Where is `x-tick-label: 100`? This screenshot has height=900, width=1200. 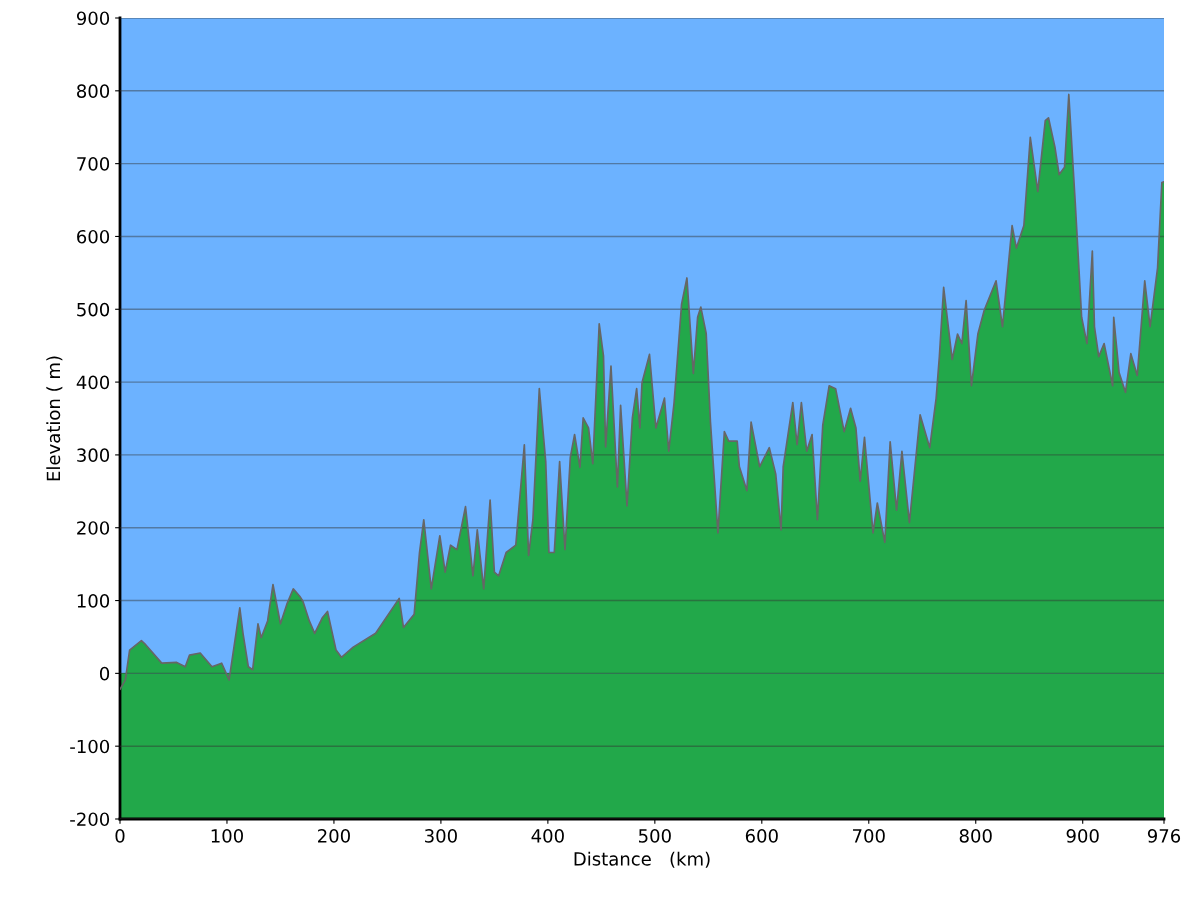 x-tick-label: 100 is located at coordinates (227, 836).